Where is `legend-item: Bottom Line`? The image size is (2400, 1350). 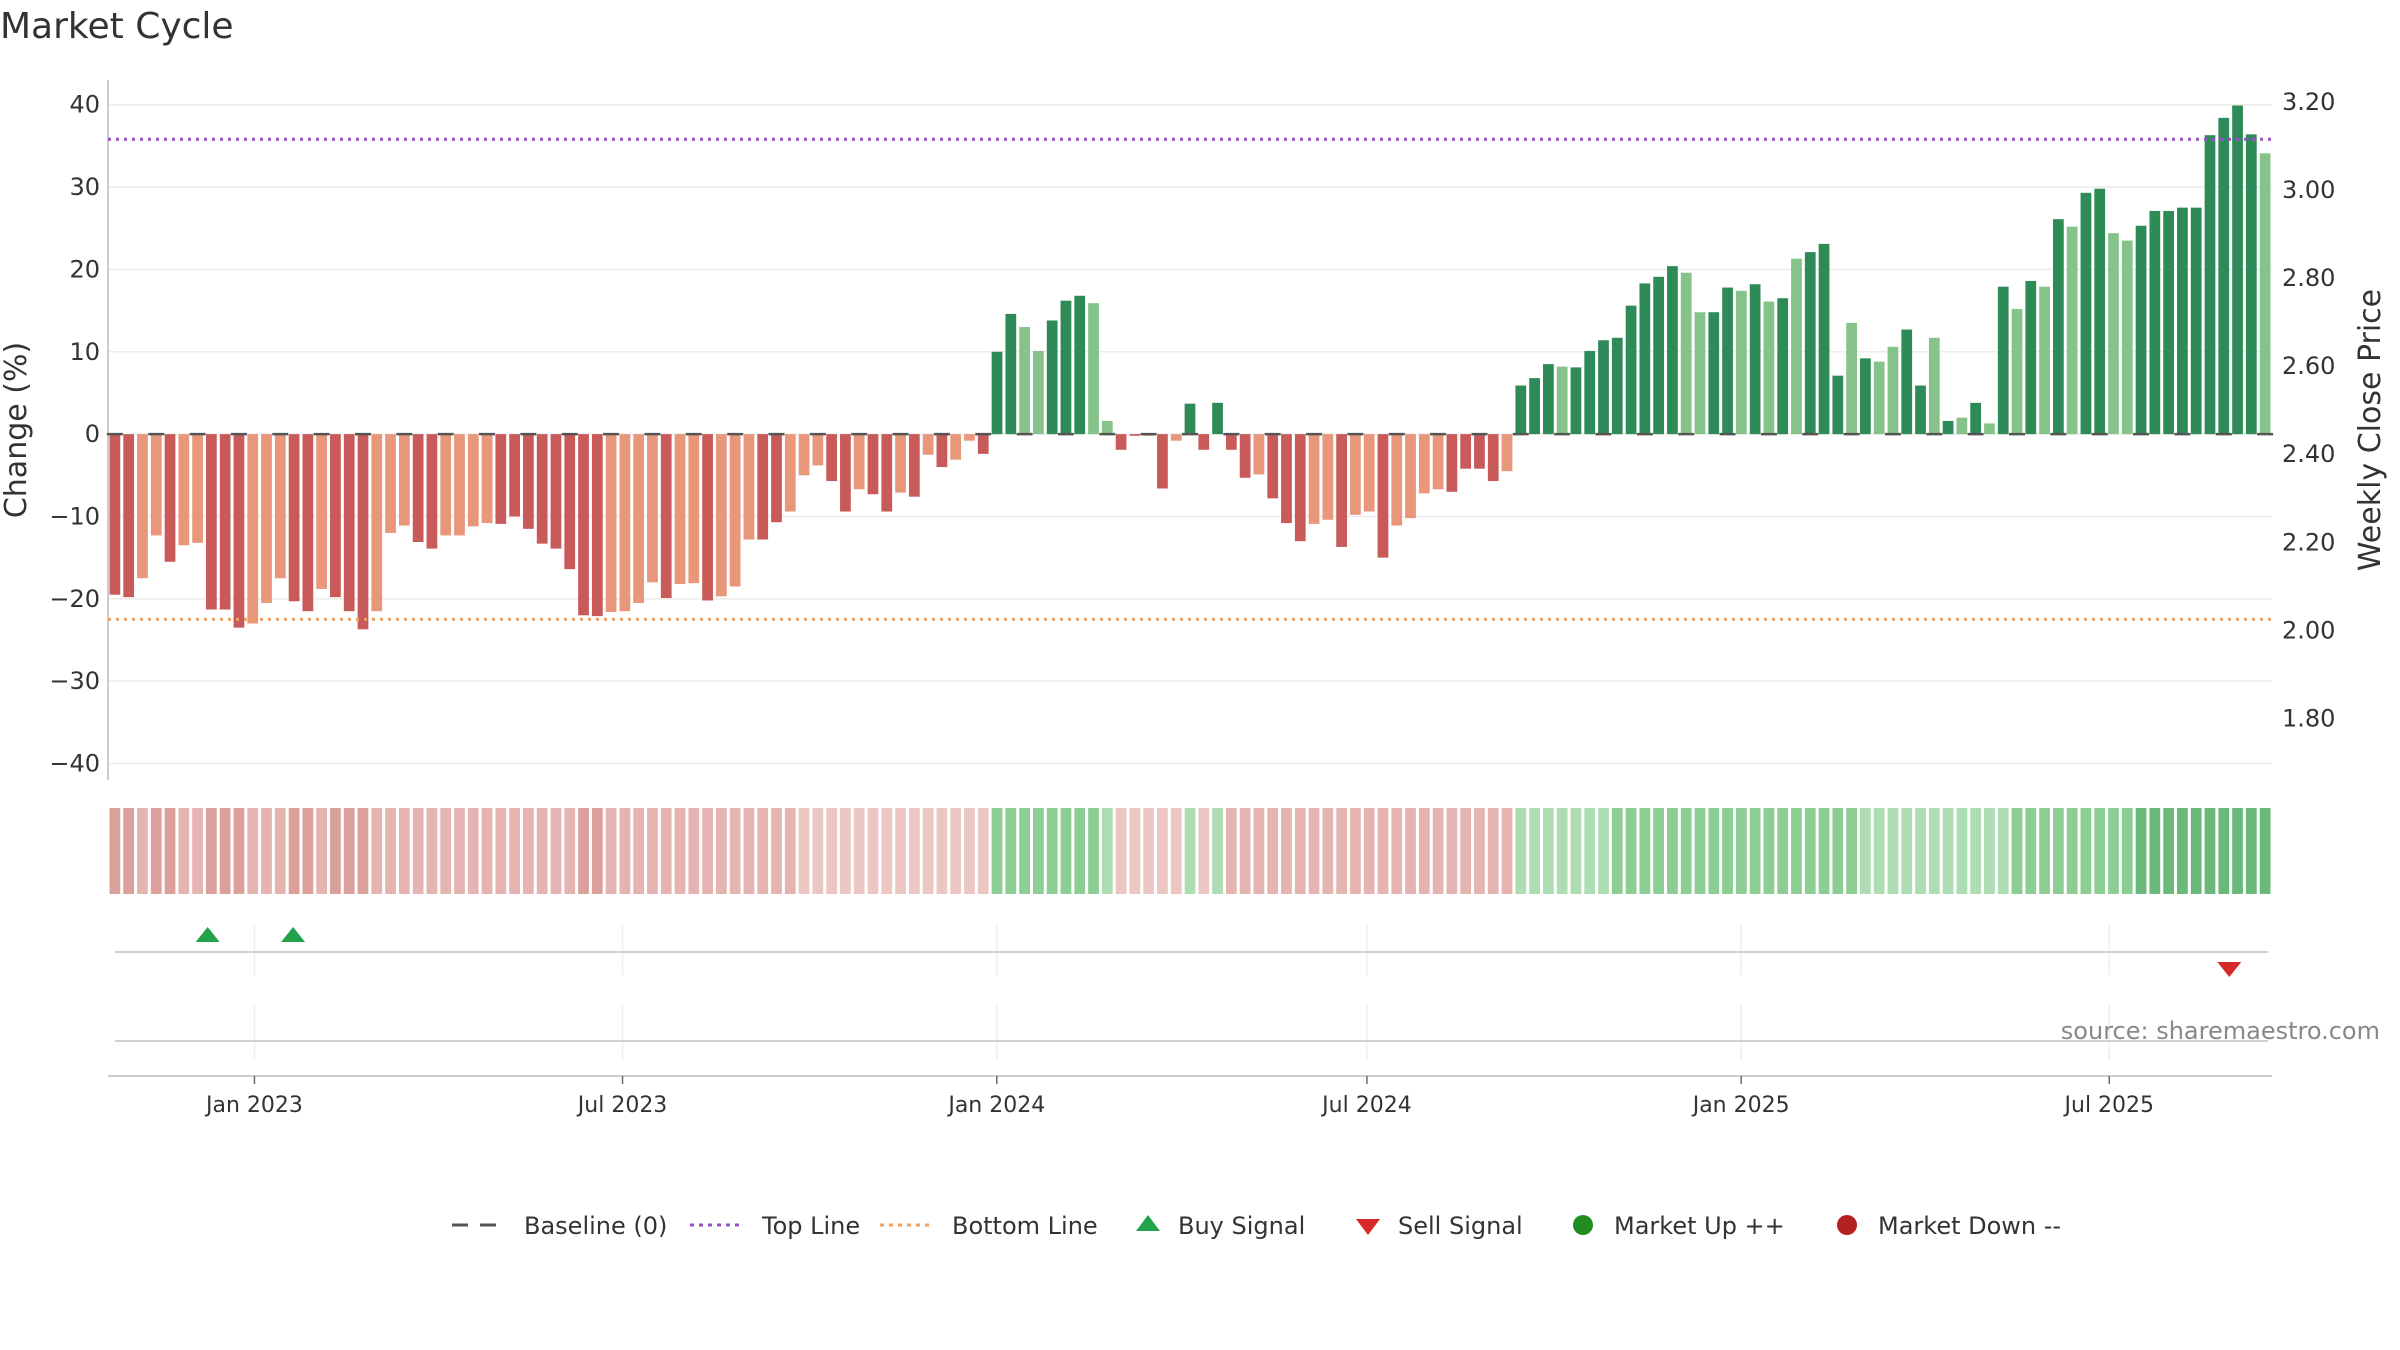 legend-item: Bottom Line is located at coordinates (989, 1226).